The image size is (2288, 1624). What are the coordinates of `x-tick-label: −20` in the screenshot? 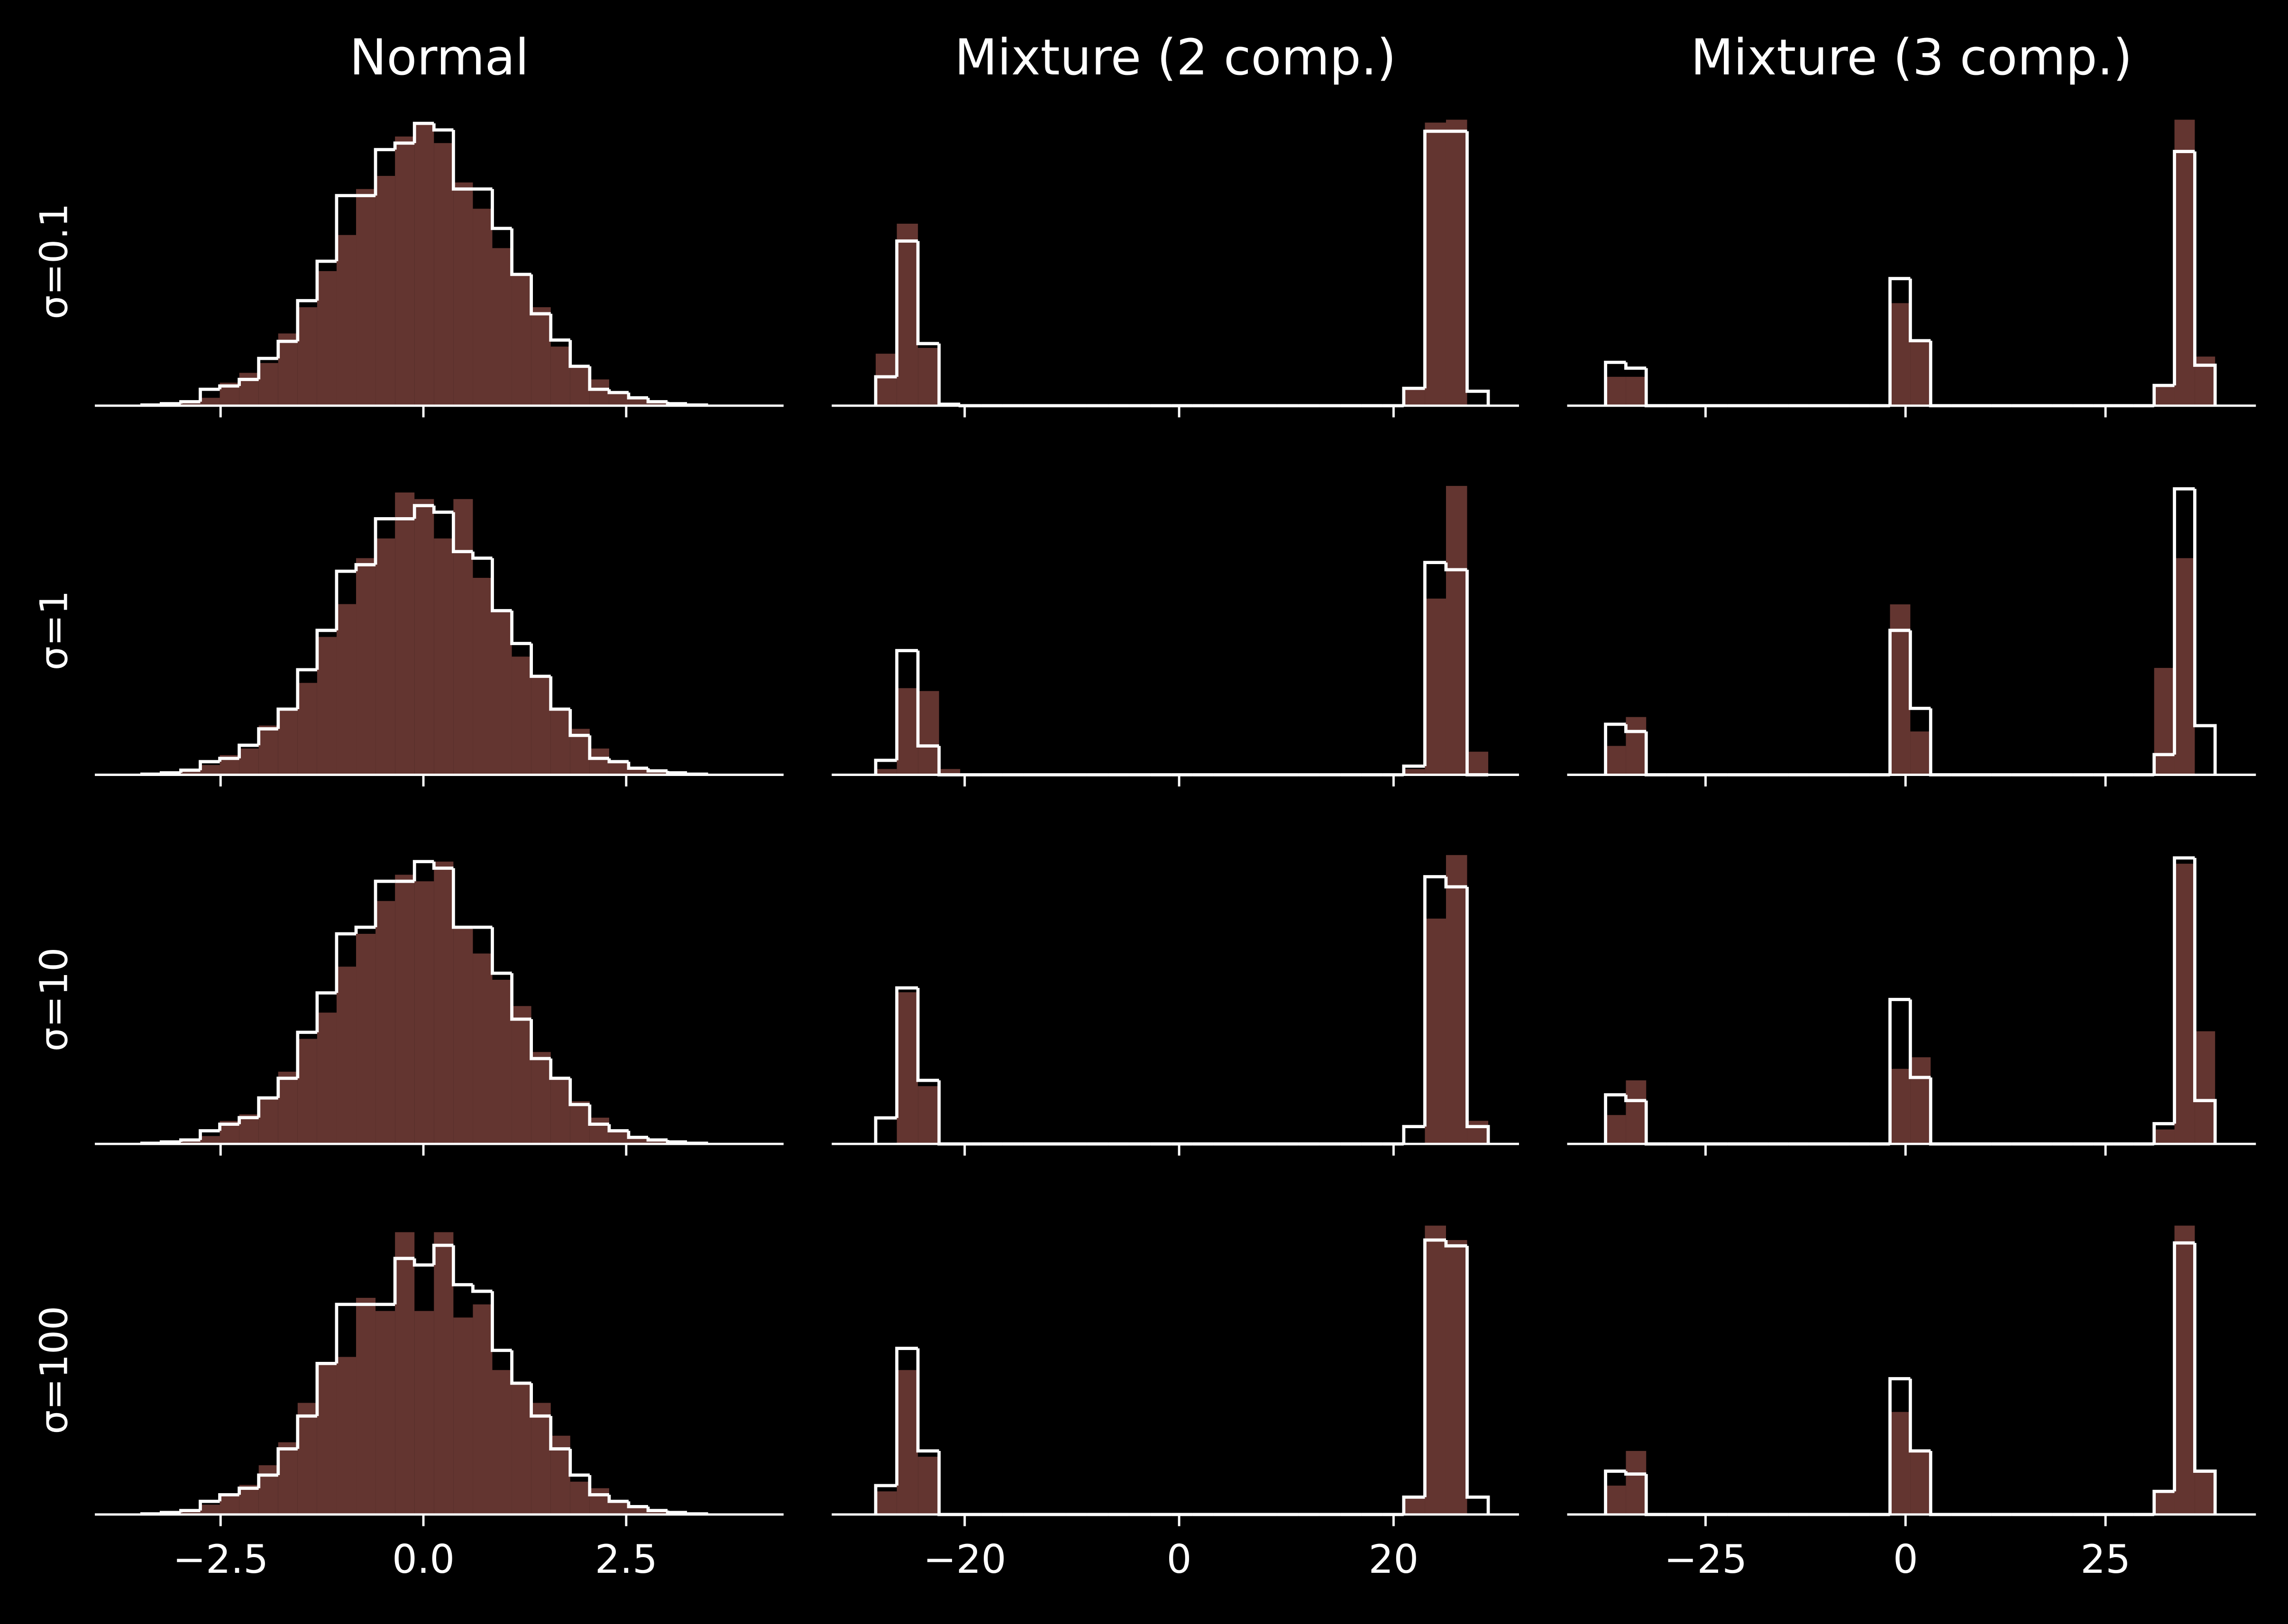 It's located at (964, 1559).